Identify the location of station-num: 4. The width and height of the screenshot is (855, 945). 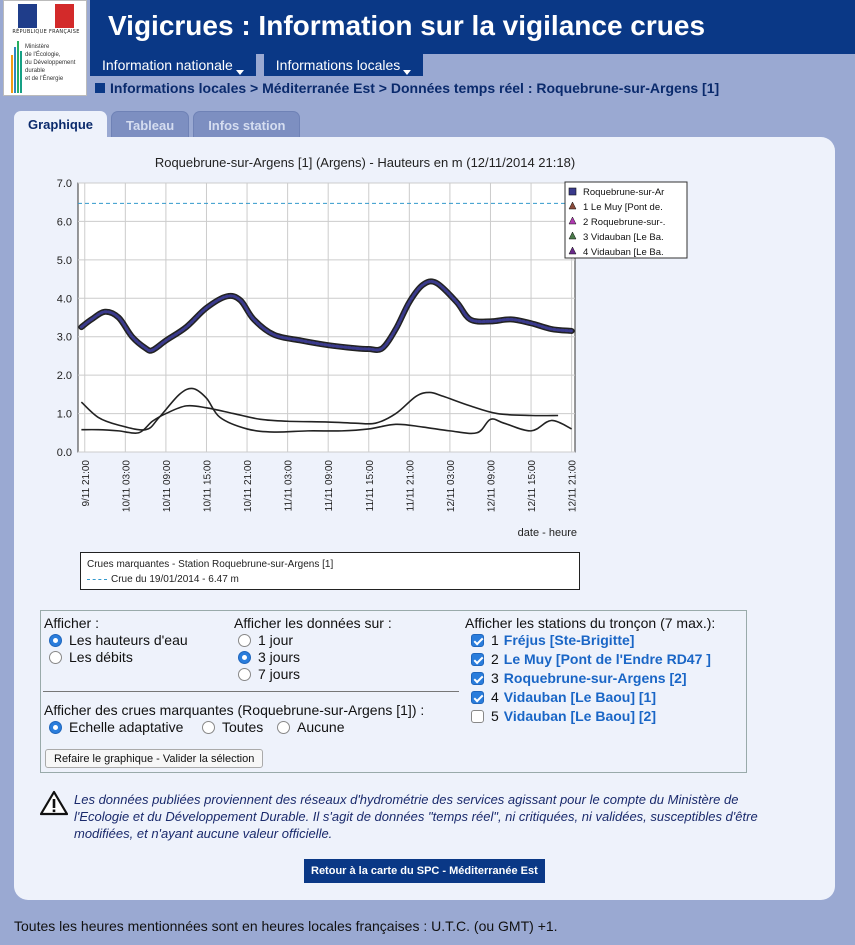
(495, 697).